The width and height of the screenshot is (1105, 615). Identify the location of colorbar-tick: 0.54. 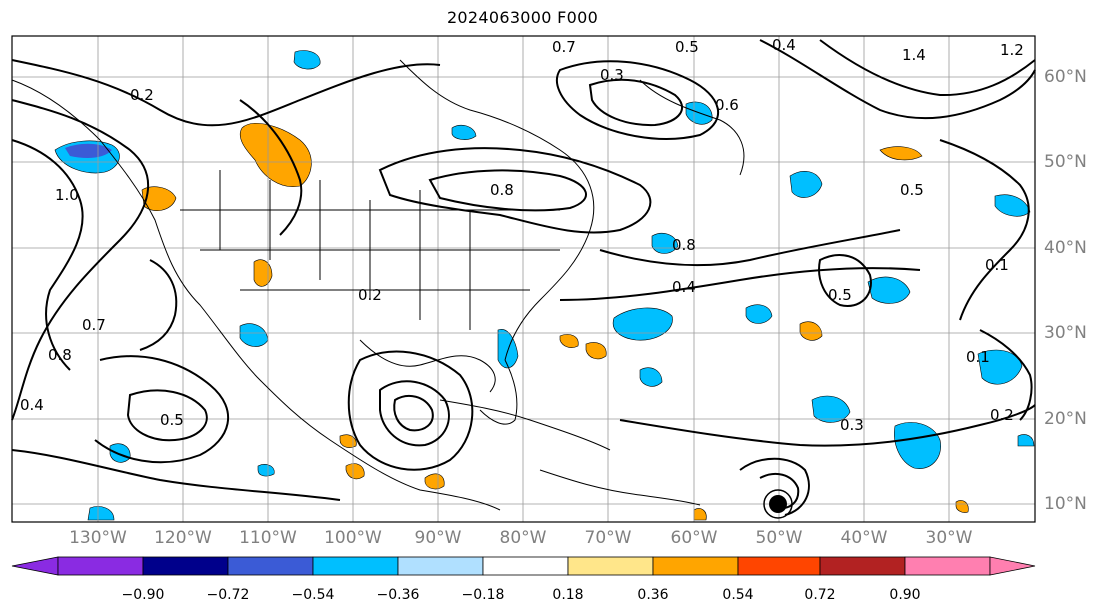
(738, 595).